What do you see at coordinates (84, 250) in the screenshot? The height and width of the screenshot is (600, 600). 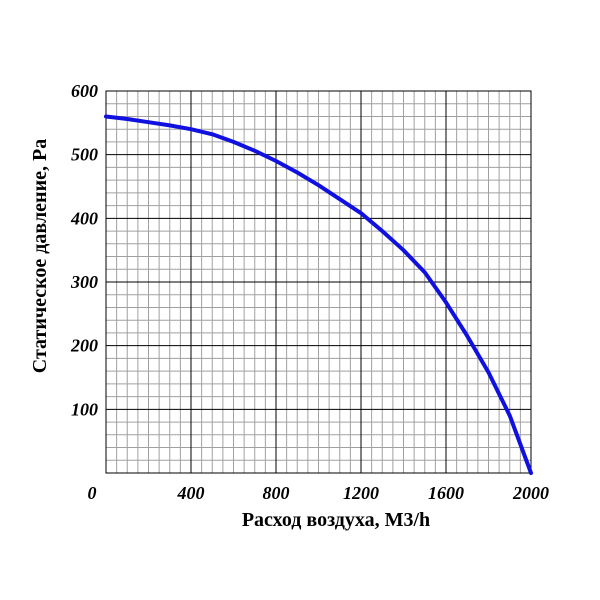 I see `y-tick-labels: 100 200 300 400 500 600` at bounding box center [84, 250].